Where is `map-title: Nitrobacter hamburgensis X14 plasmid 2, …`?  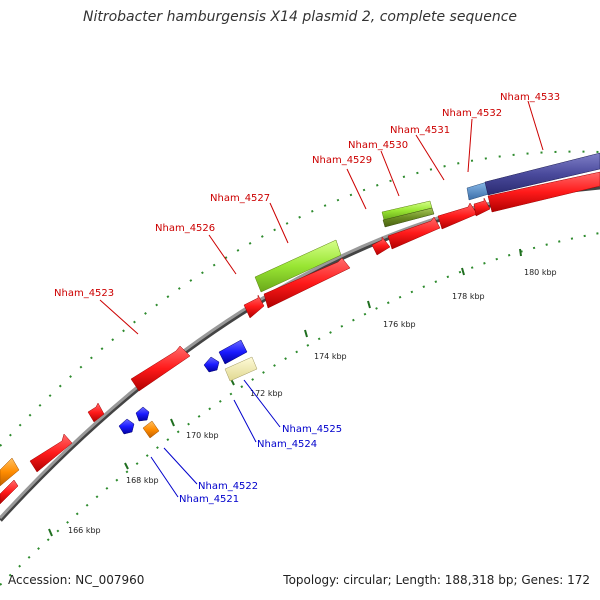 map-title: Nitrobacter hamburgensis X14 plasmid 2, … is located at coordinates (300, 17).